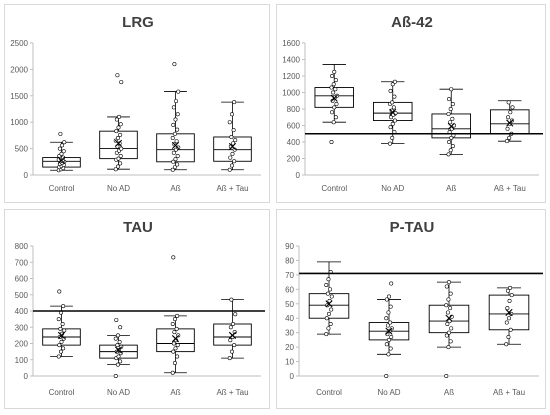  What do you see at coordinates (291, 93) in the screenshot?
I see `y-tick-label: 1000` at bounding box center [291, 93].